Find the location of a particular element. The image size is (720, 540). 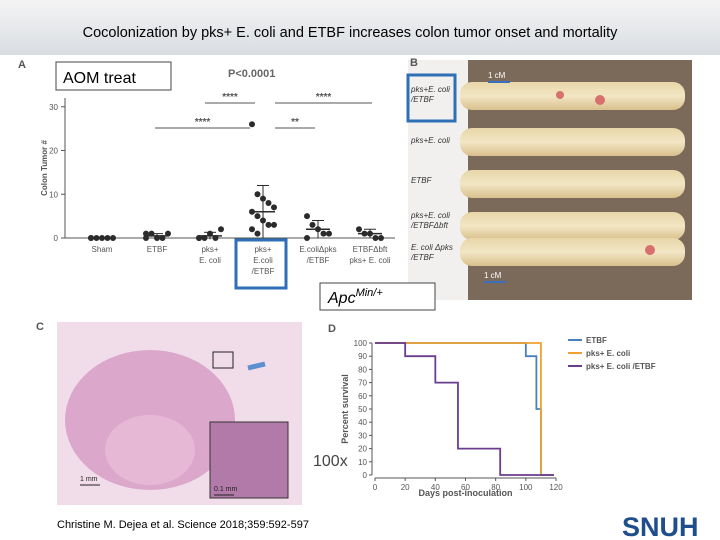

model-box is located at coordinates (377, 296).